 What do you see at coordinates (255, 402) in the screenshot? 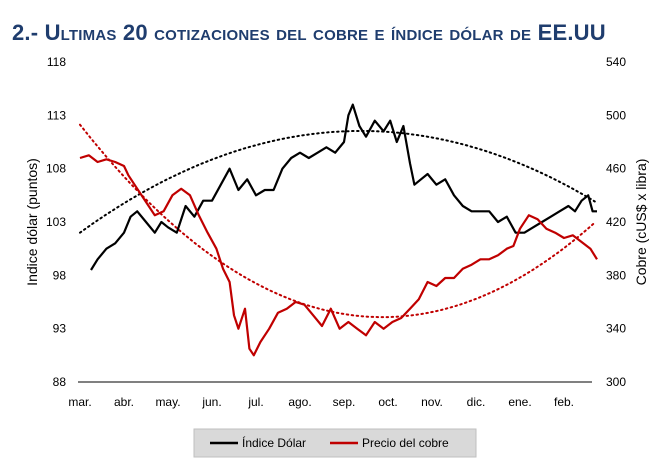
I see `x-tick-label: jul.` at bounding box center [255, 402].